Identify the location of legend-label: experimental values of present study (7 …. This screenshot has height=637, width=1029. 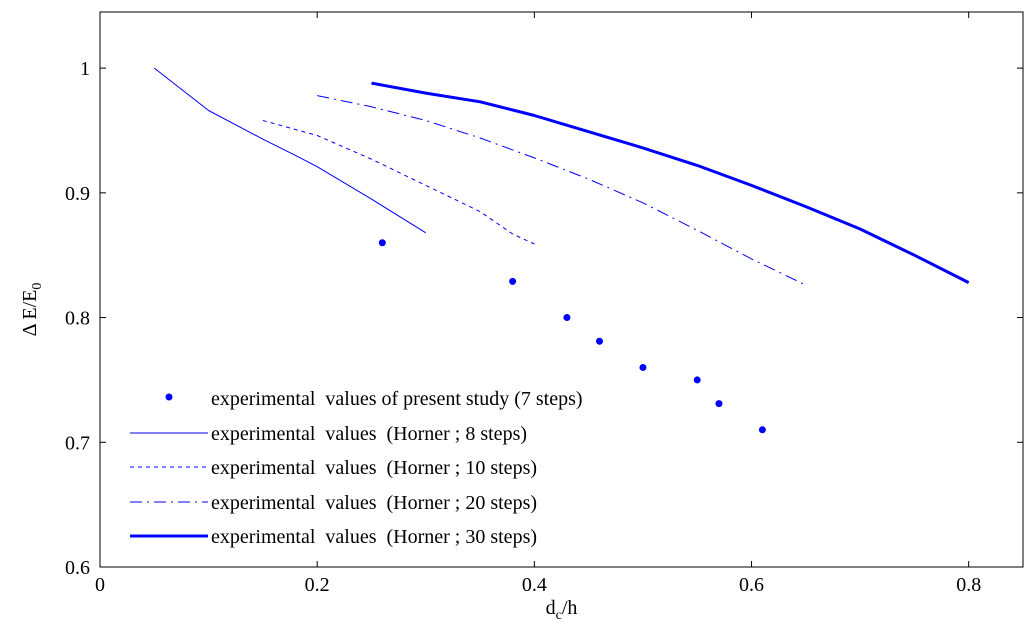
(397, 399).